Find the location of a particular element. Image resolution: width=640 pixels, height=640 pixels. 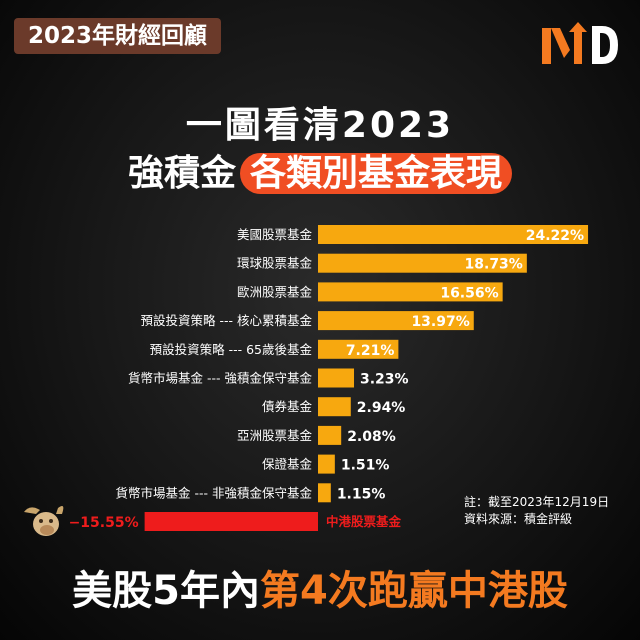

value-label: −15.55% is located at coordinates (104, 523).